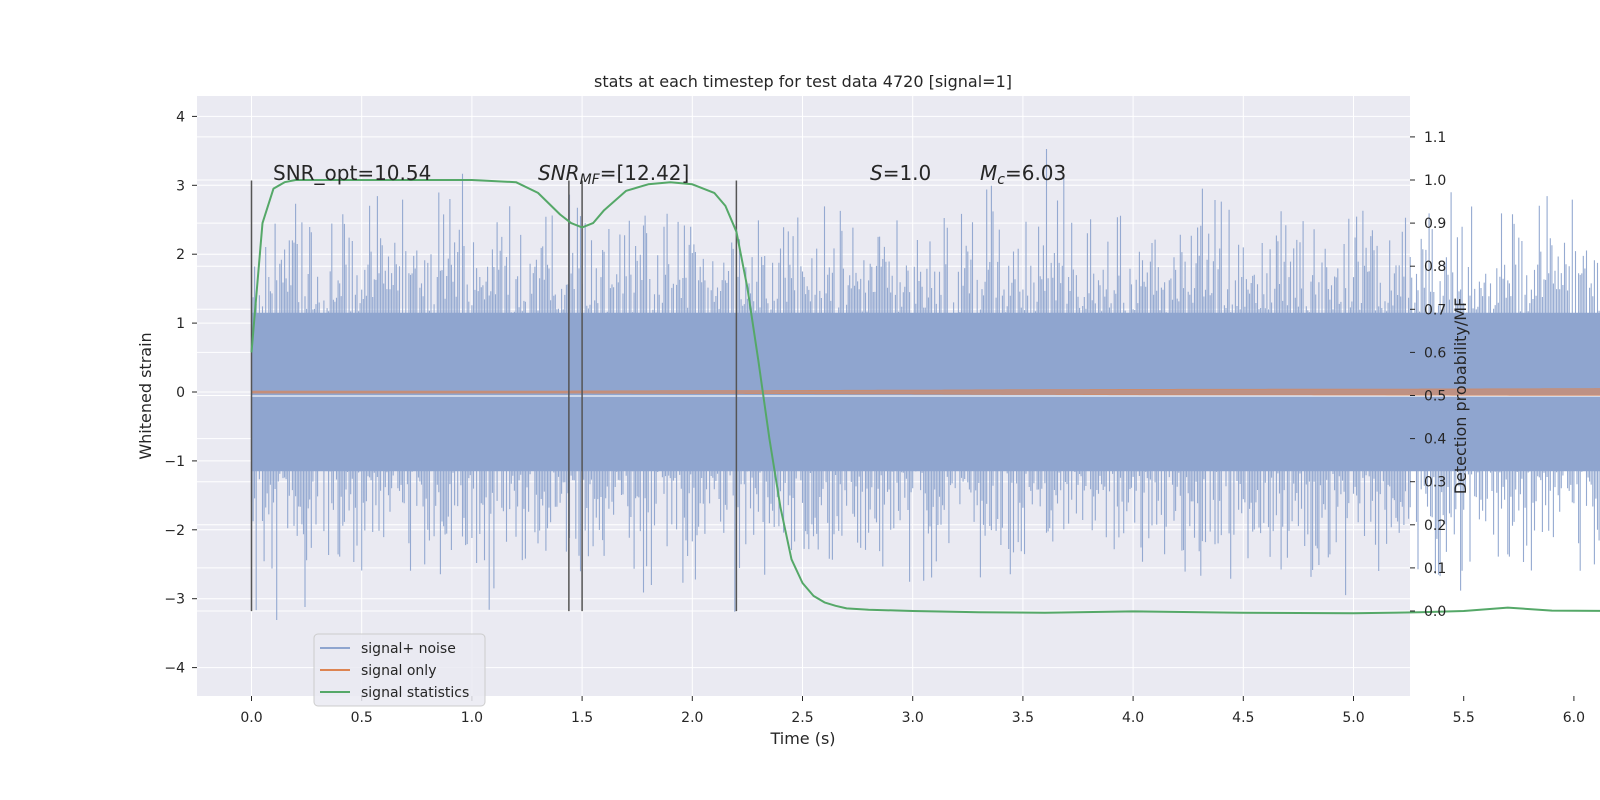 This screenshot has width=1600, height=800. Describe the element at coordinates (180, 186) in the screenshot. I see `y-tick-label: 3` at that location.